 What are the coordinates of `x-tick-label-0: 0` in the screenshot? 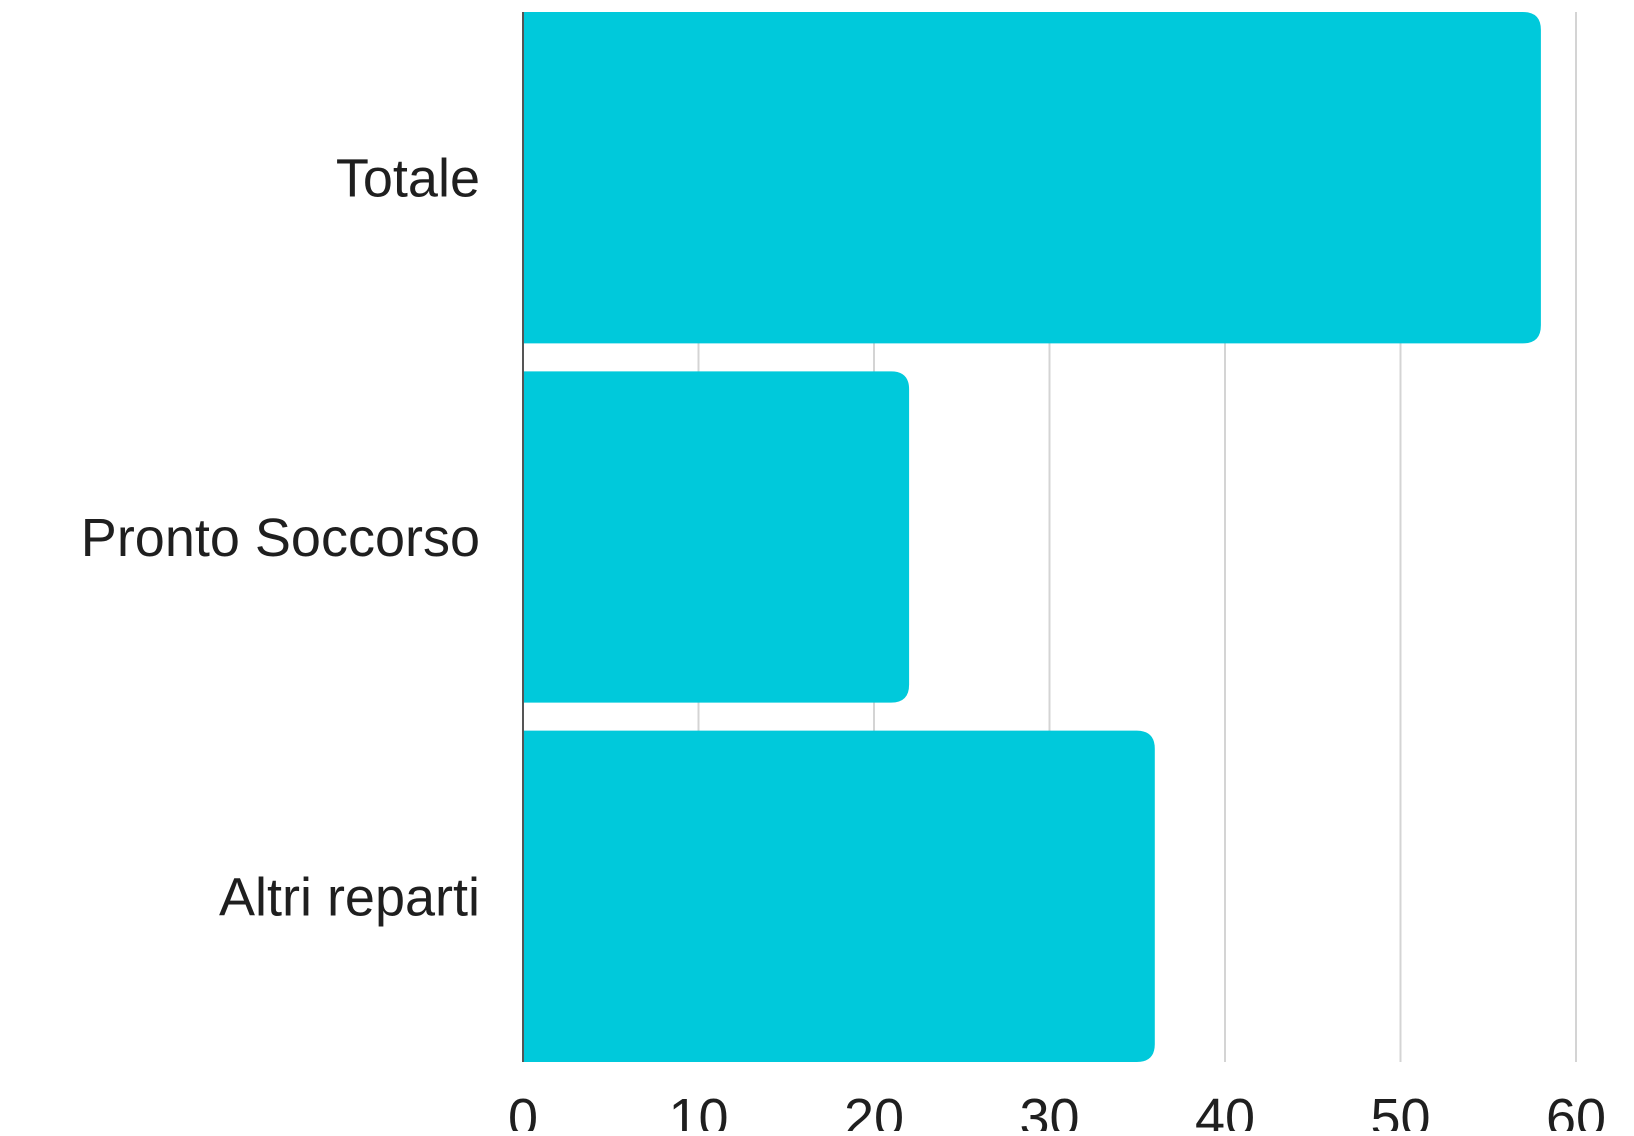 It's located at (523, 1109).